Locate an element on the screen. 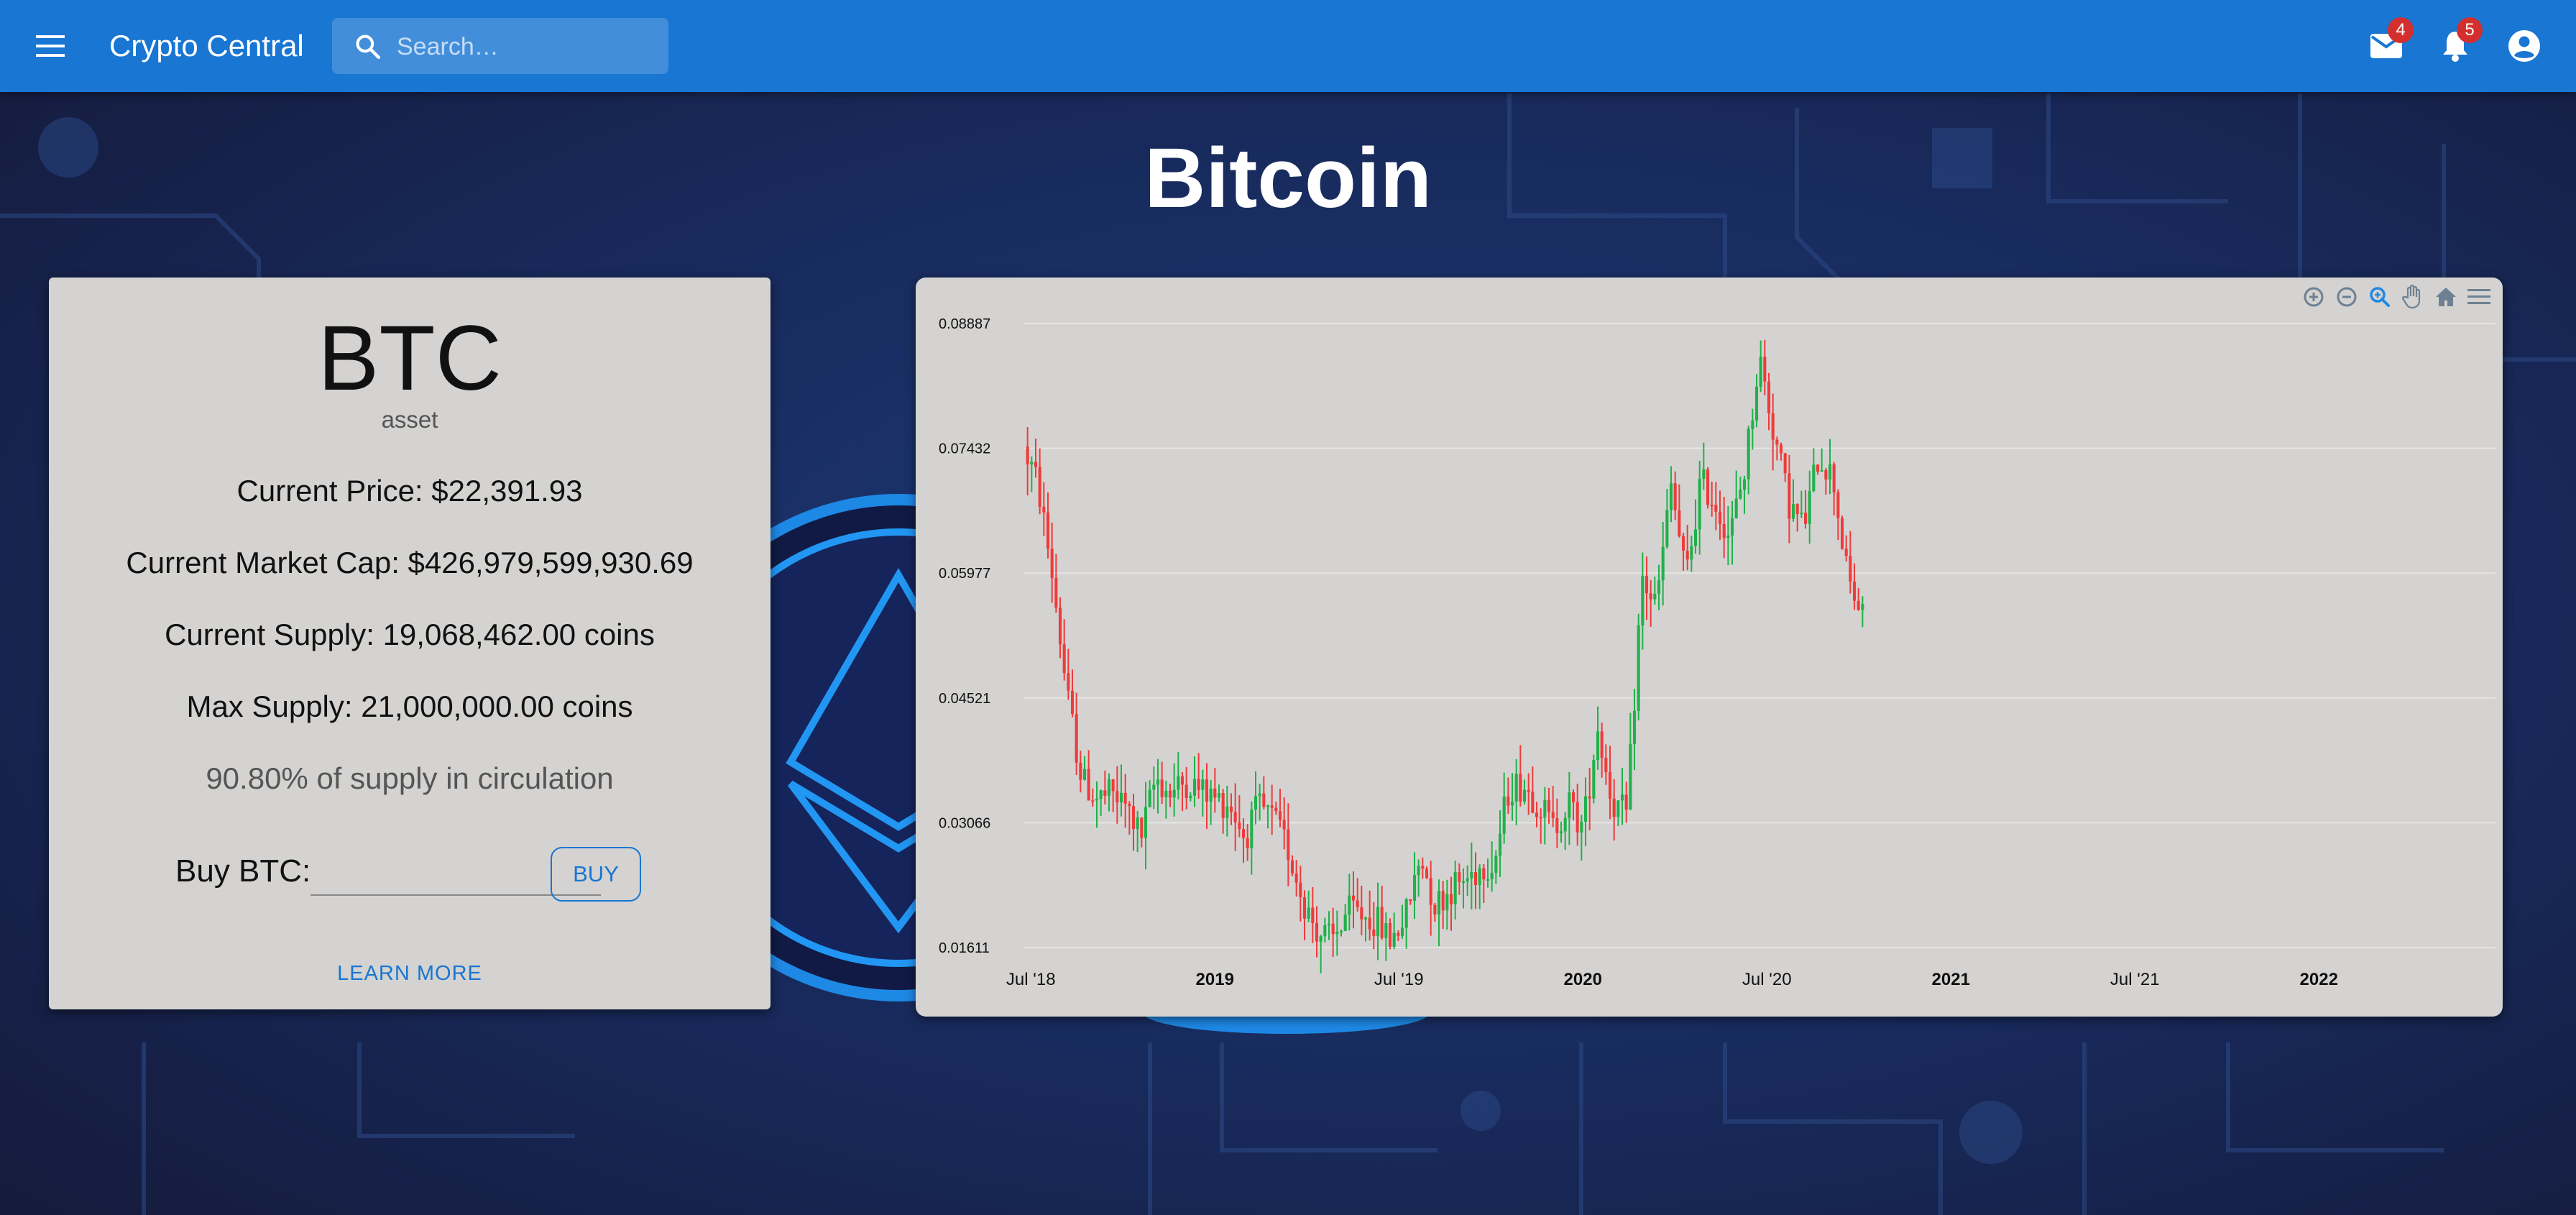  buy-button: BUY is located at coordinates (596, 875).